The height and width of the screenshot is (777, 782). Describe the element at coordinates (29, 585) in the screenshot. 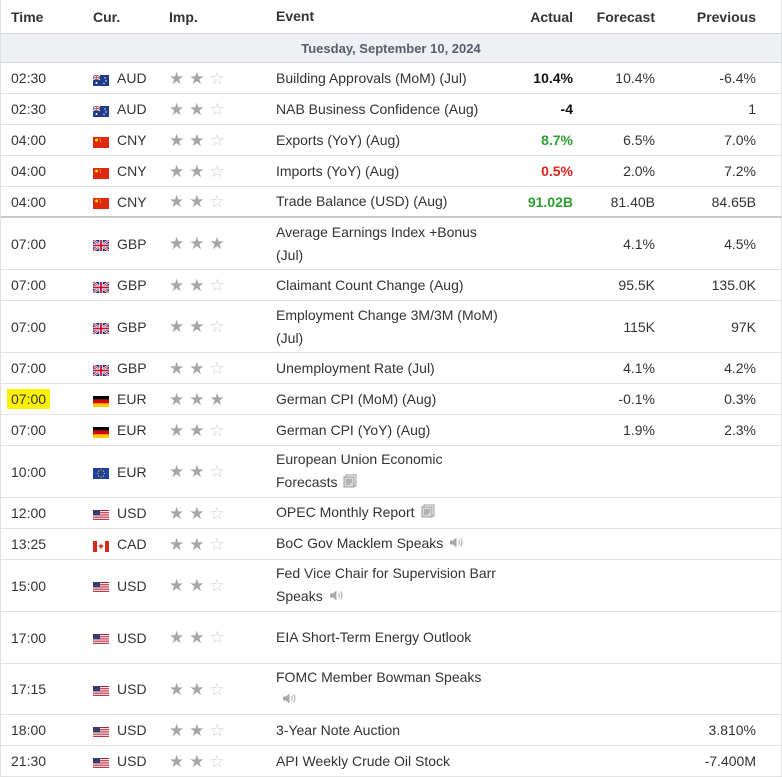

I see `time-text: 15:00` at that location.